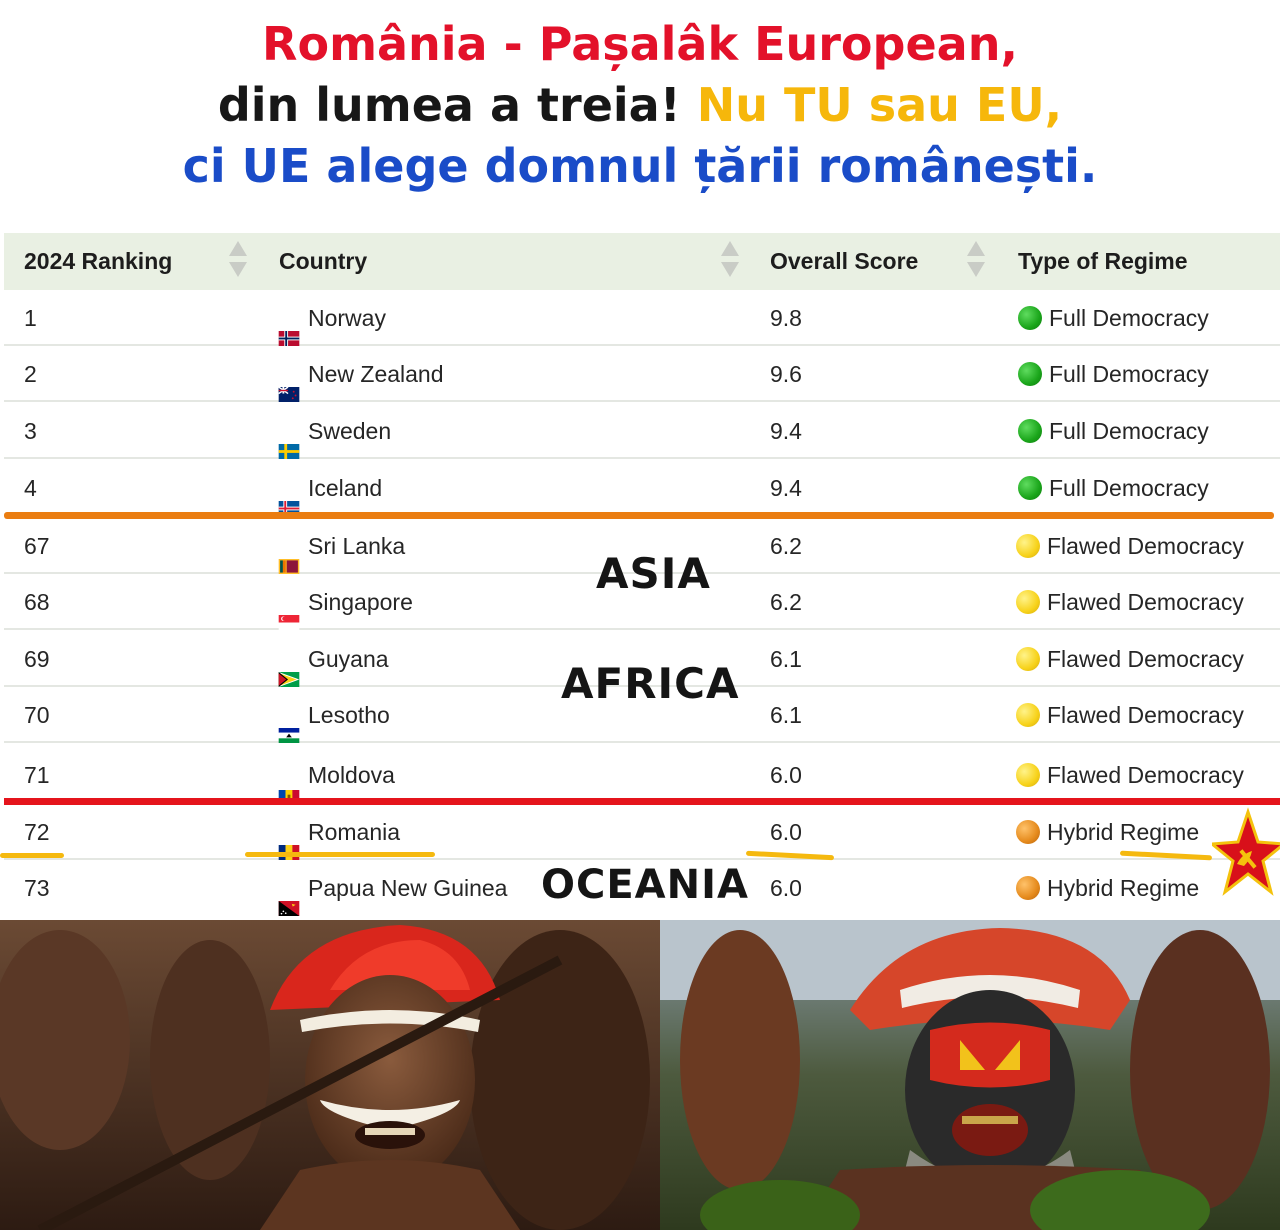 This screenshot has height=1230, width=1280. I want to click on sri-lanka-flag-icon, so click(289, 556).